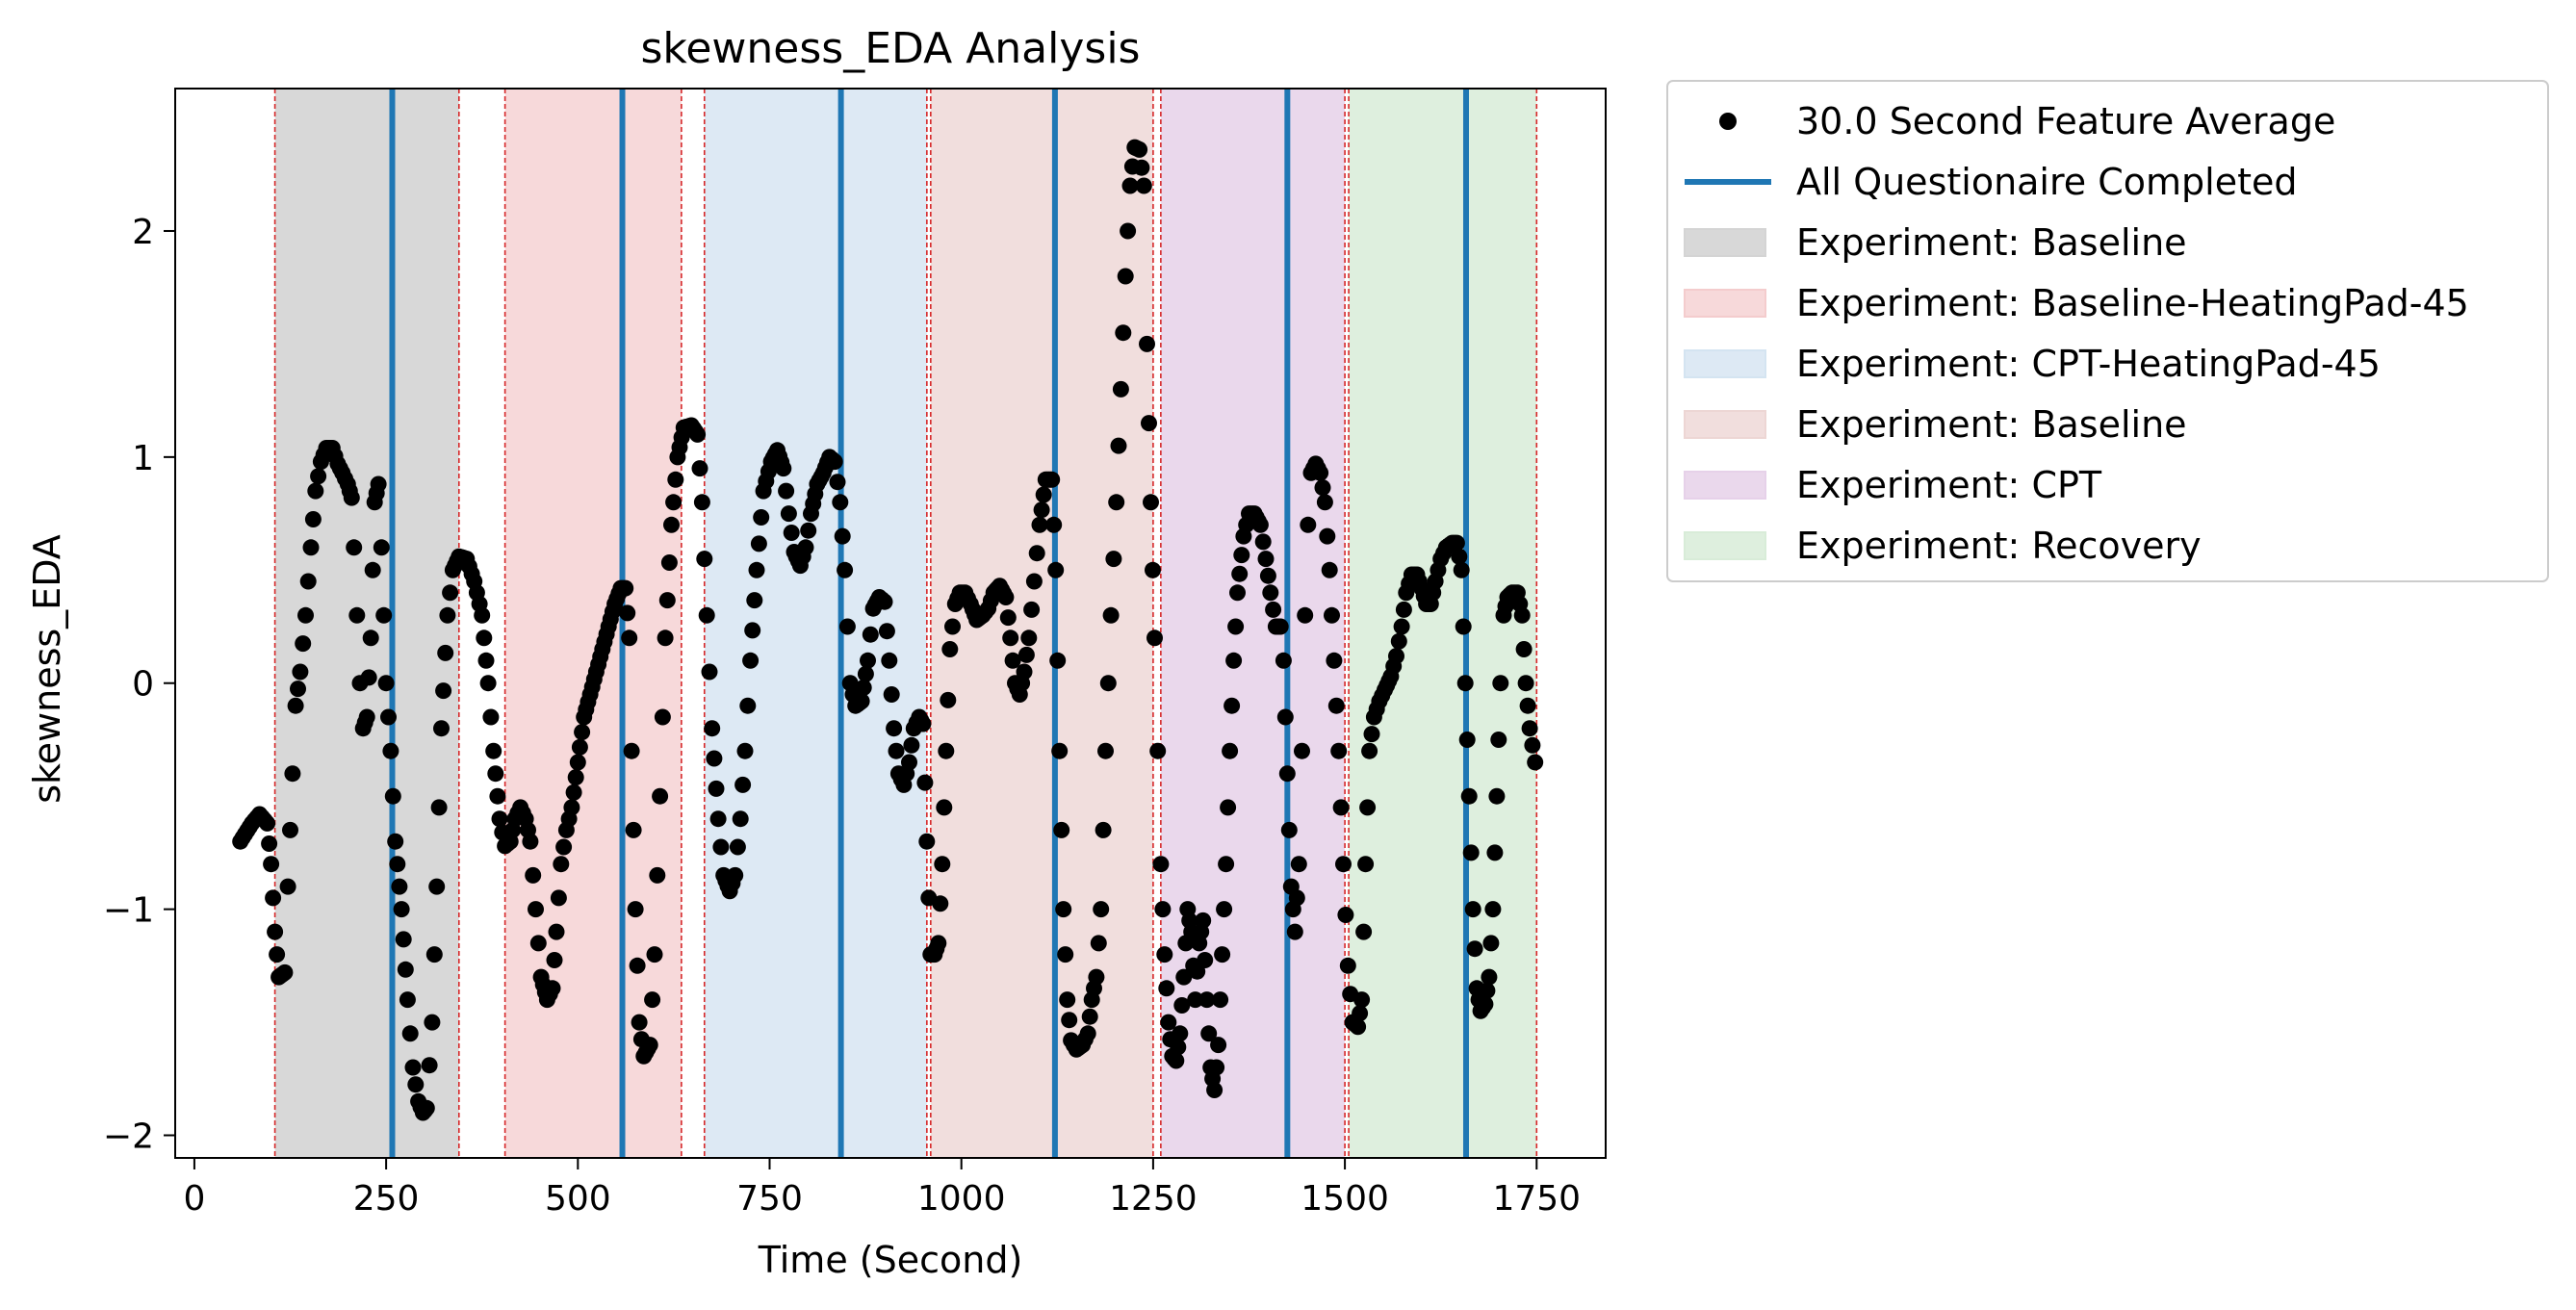 This screenshot has height=1310, width=2576. What do you see at coordinates (882, 1188) in the screenshot?
I see `x-axis-ticks: 0 250 500 750 1000 1250 1500 1750` at bounding box center [882, 1188].